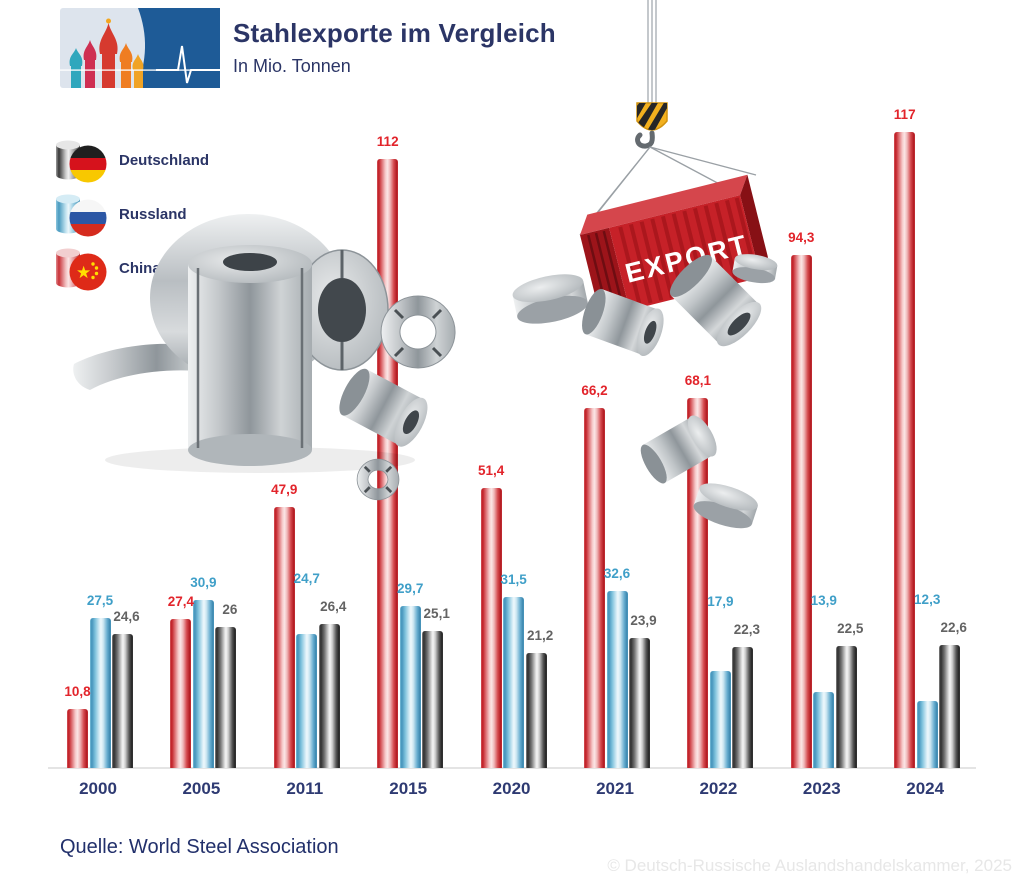  I want to click on falling-steel-coin-tilted-icon, so click(725, 506).